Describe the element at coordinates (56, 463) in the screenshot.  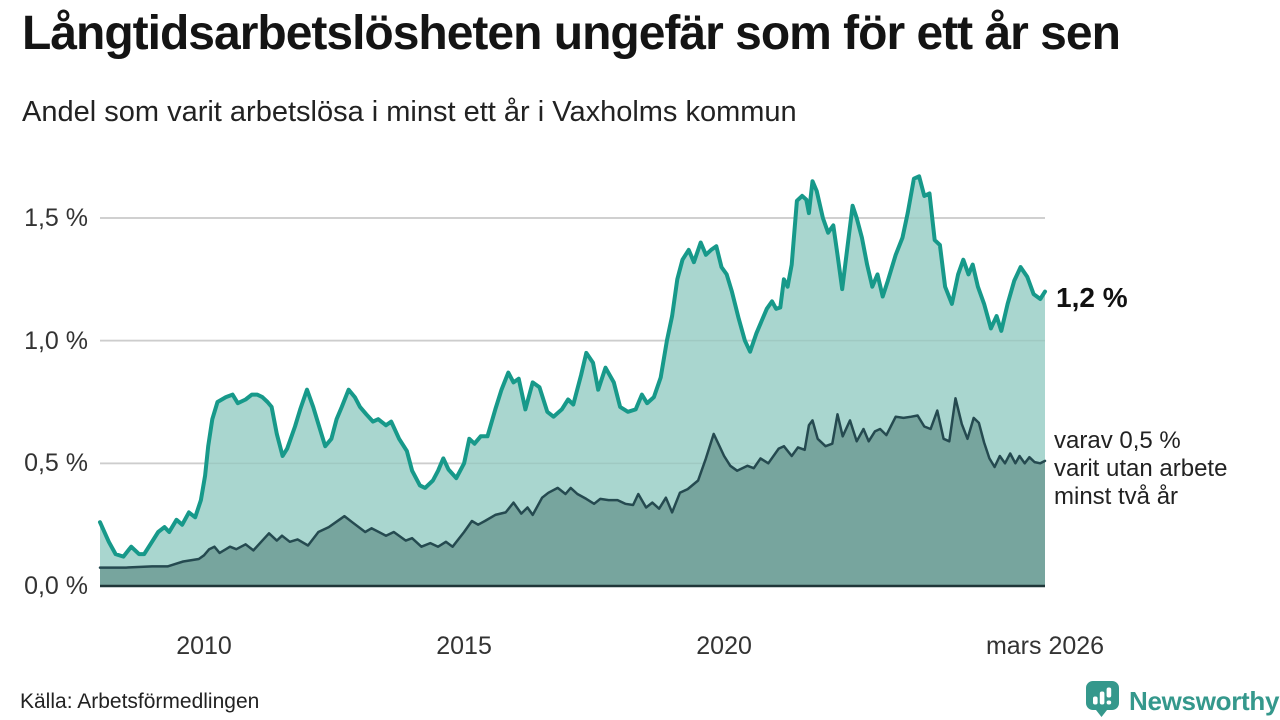
I see `y-tick-label-1: 0,5 %` at that location.